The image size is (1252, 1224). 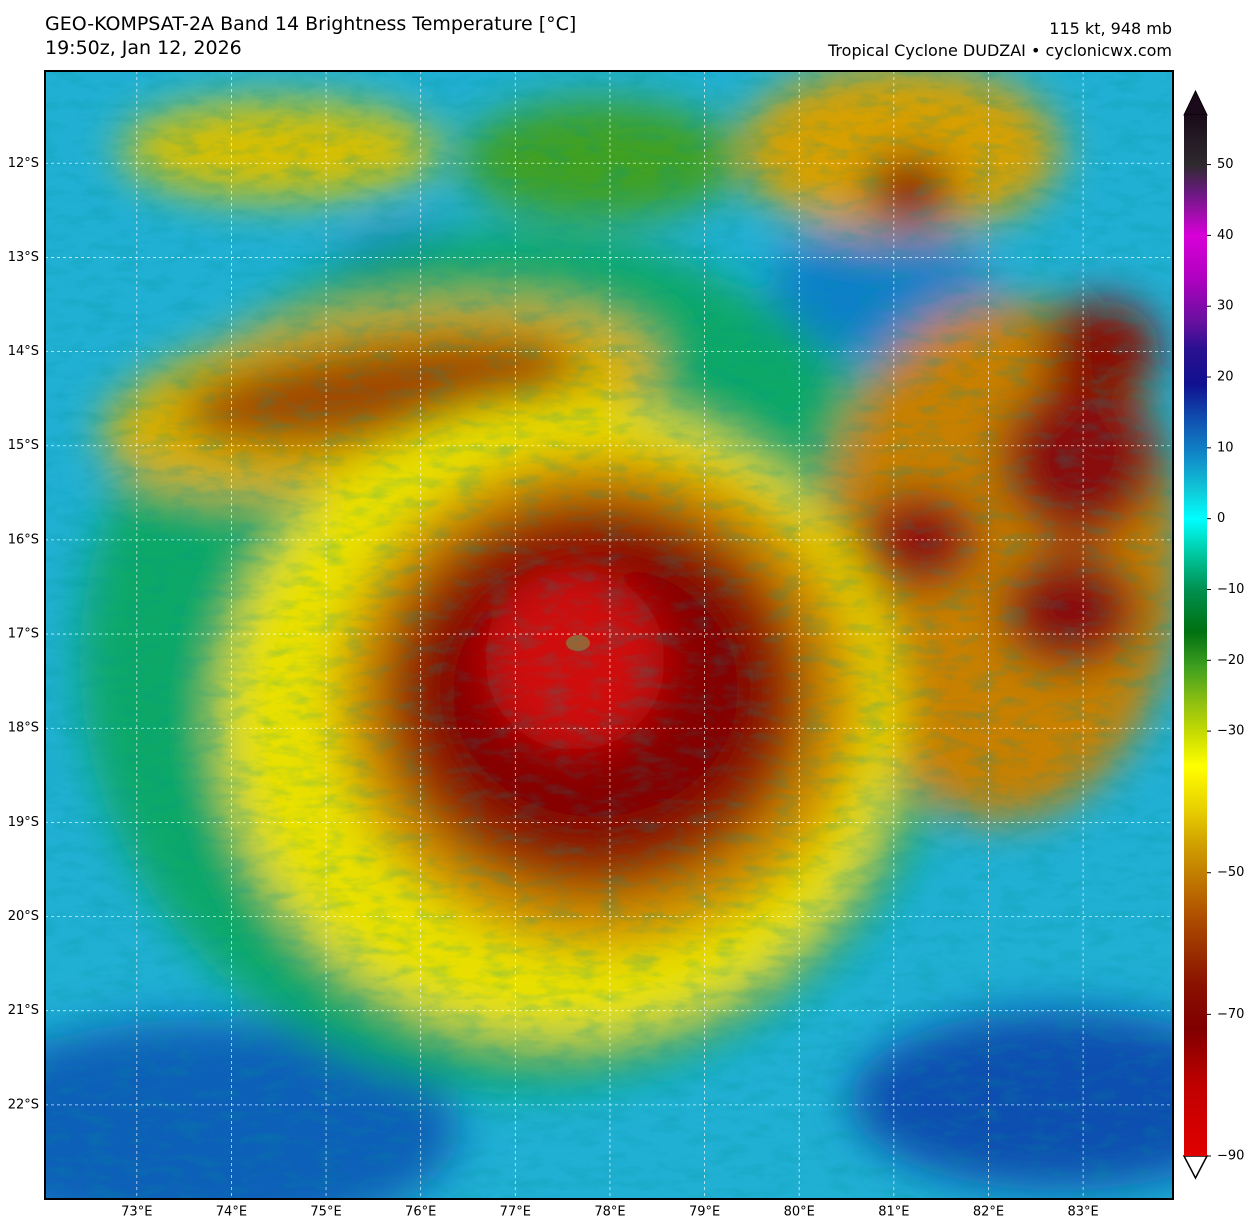 I want to click on intensity: 115 kt, 948 mb, so click(x=1110, y=28).